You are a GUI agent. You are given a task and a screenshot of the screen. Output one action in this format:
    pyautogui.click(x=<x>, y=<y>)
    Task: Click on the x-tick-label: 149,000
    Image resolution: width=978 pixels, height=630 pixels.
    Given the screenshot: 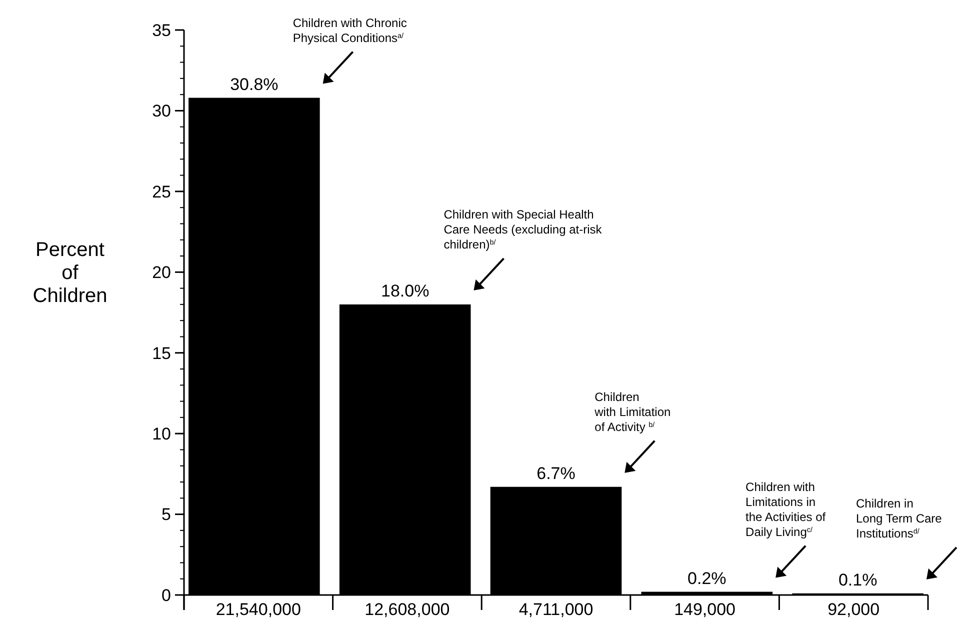 What is the action you would take?
    pyautogui.click(x=705, y=609)
    